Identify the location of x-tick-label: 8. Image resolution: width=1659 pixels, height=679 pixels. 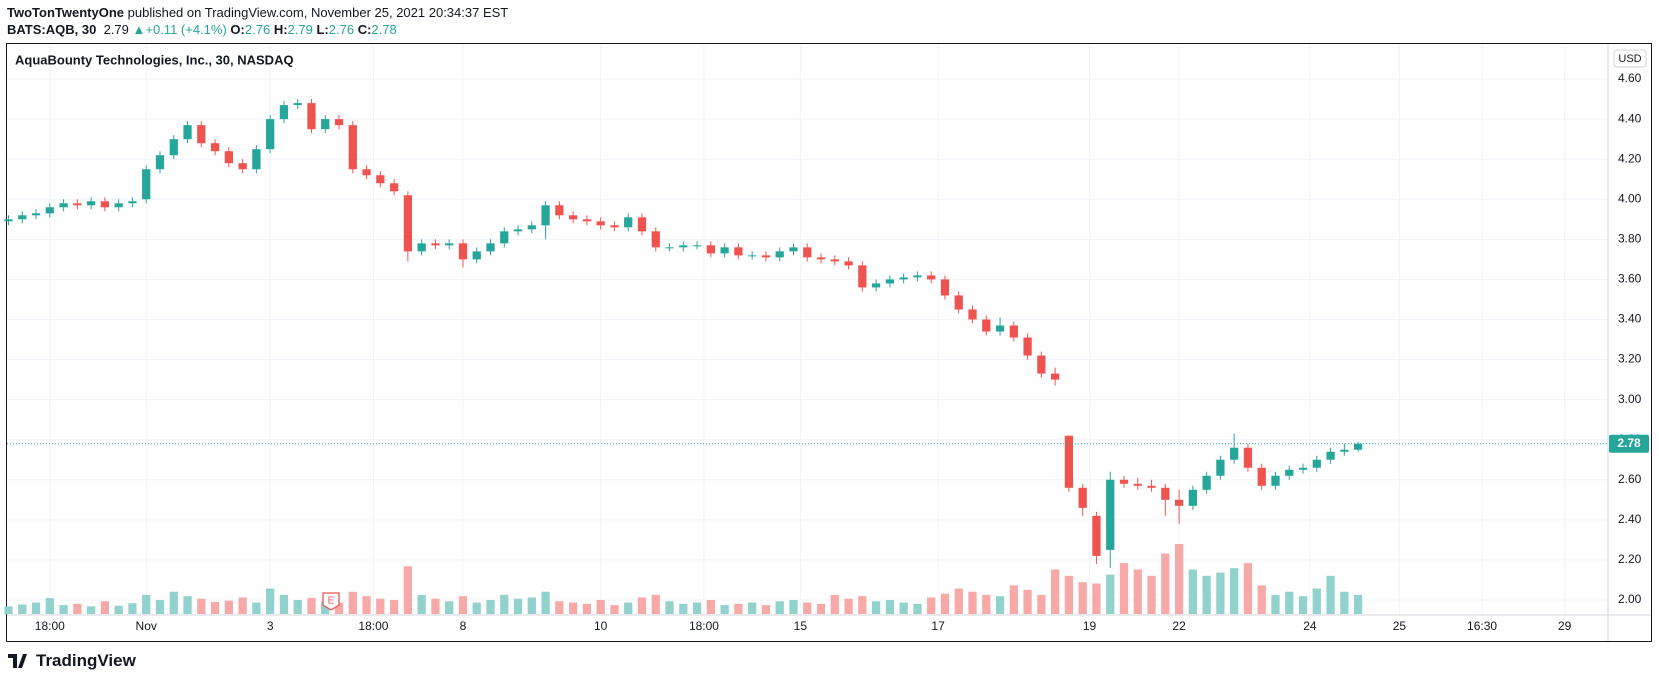
(463, 626).